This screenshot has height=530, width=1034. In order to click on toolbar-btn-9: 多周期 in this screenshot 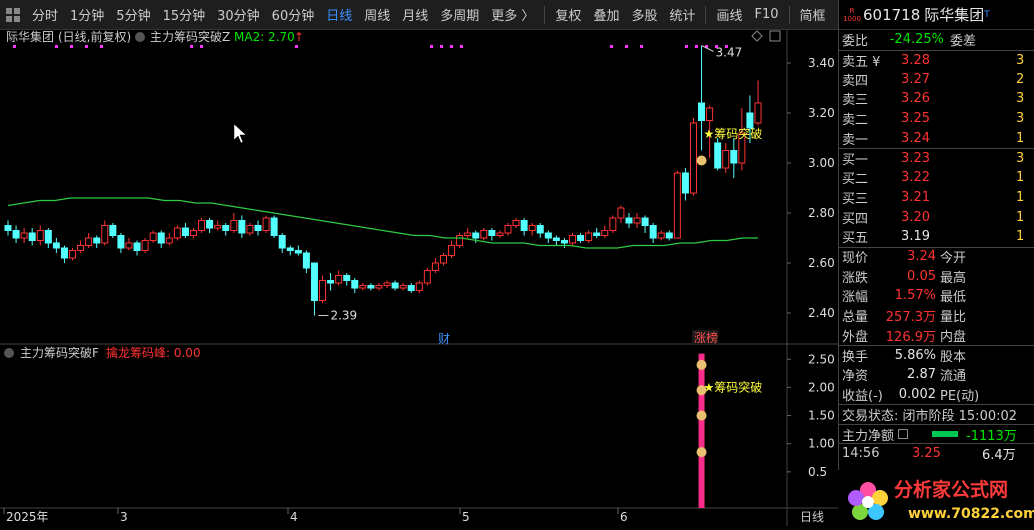, I will do `click(460, 16)`.